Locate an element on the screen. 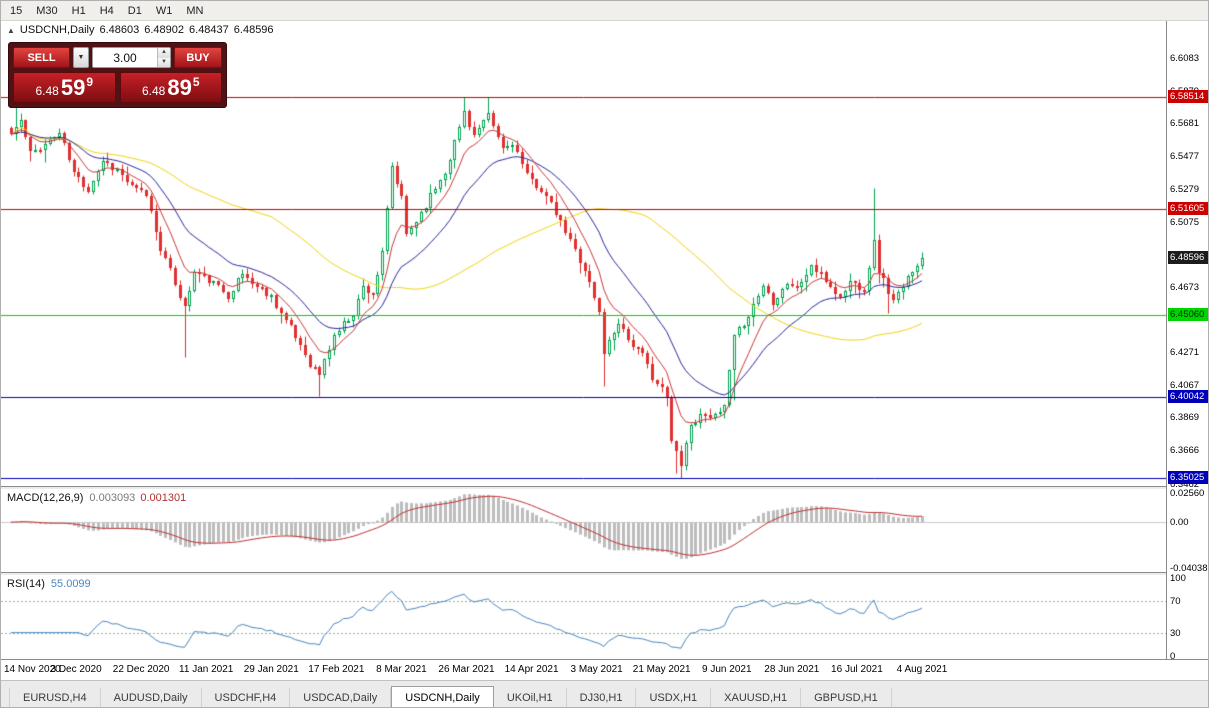 Image resolution: width=1209 pixels, height=708 pixels. sell-price-prefix: 6.48 is located at coordinates (47, 90).